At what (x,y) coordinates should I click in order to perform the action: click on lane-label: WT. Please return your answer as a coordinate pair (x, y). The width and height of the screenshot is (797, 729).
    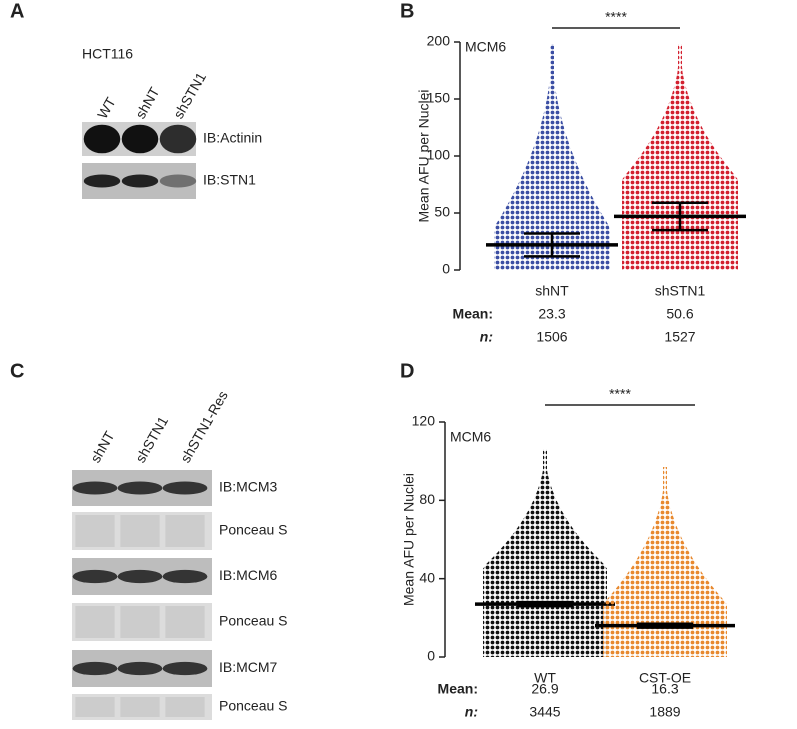
    Looking at the image, I should click on (106, 107).